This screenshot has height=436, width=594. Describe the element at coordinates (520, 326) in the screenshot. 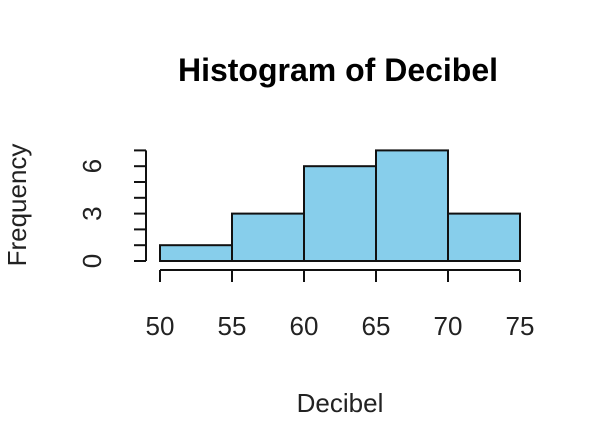

I see `x-tick-label-75: 75` at that location.